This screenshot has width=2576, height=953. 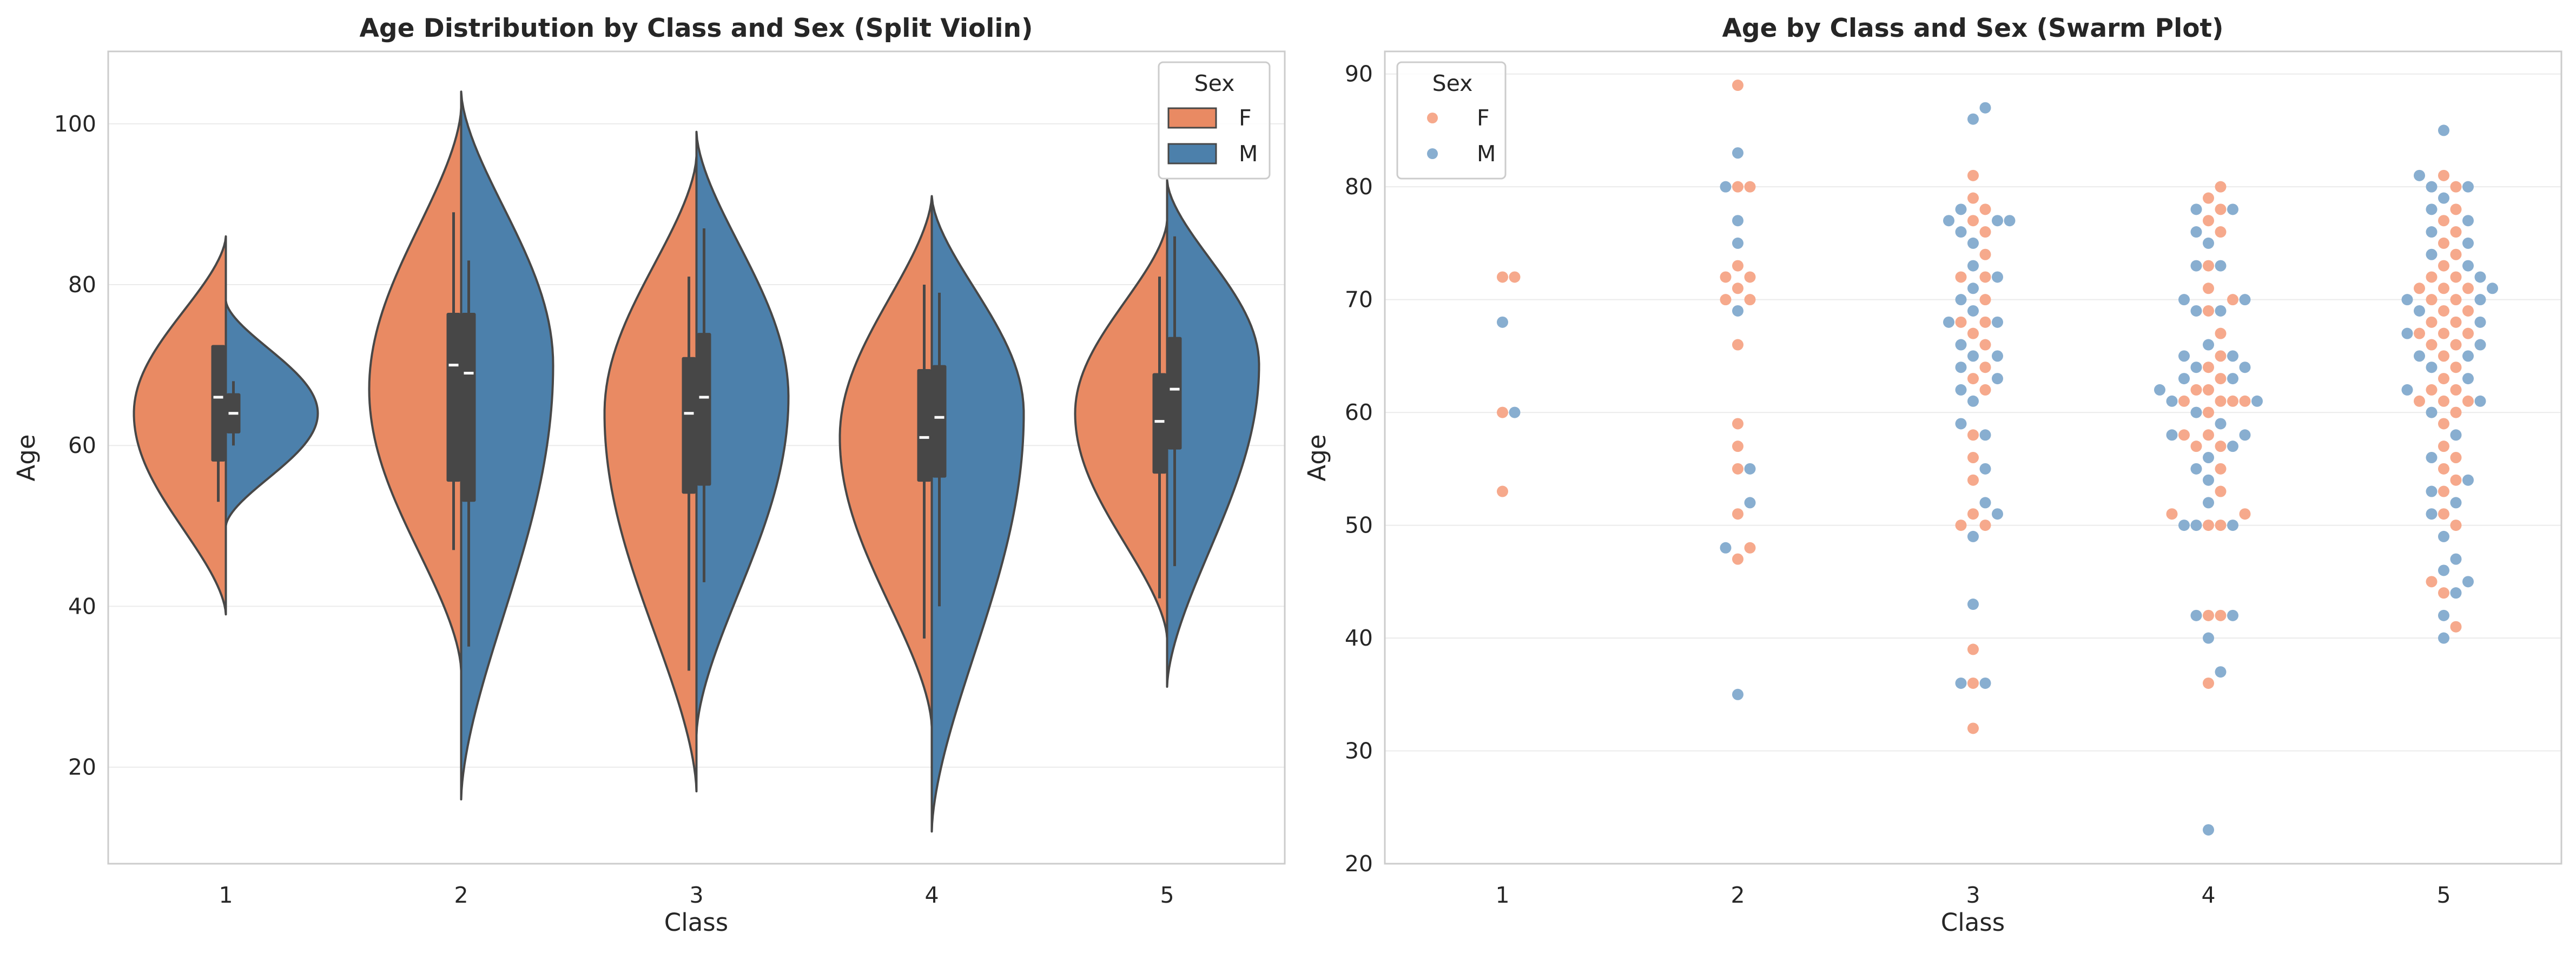 What do you see at coordinates (1451, 120) in the screenshot?
I see `swarm-legend-box` at bounding box center [1451, 120].